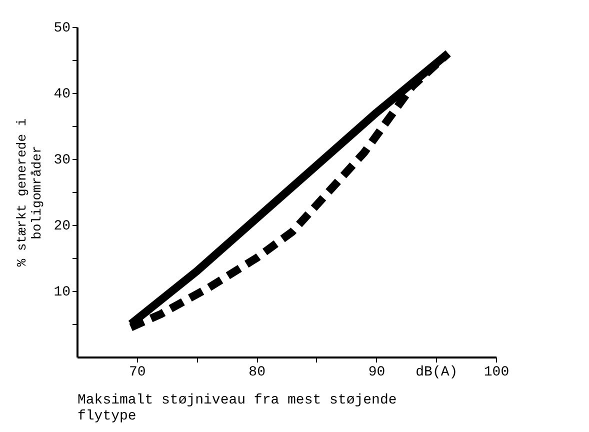 The height and width of the screenshot is (432, 589). What do you see at coordinates (437, 372) in the screenshot?
I see `x-tick-label: dB(A)` at bounding box center [437, 372].